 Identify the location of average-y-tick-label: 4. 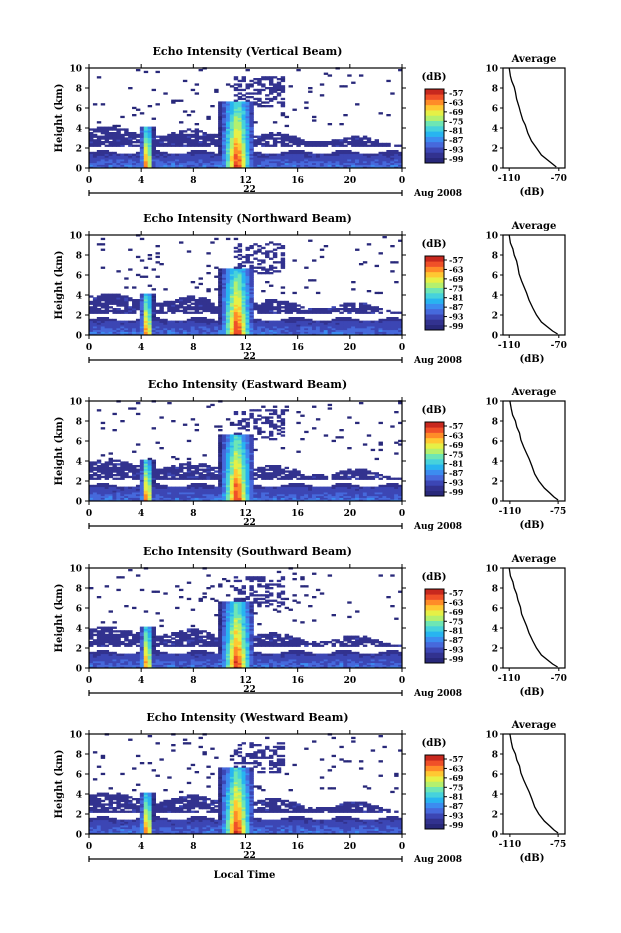
(495, 130).